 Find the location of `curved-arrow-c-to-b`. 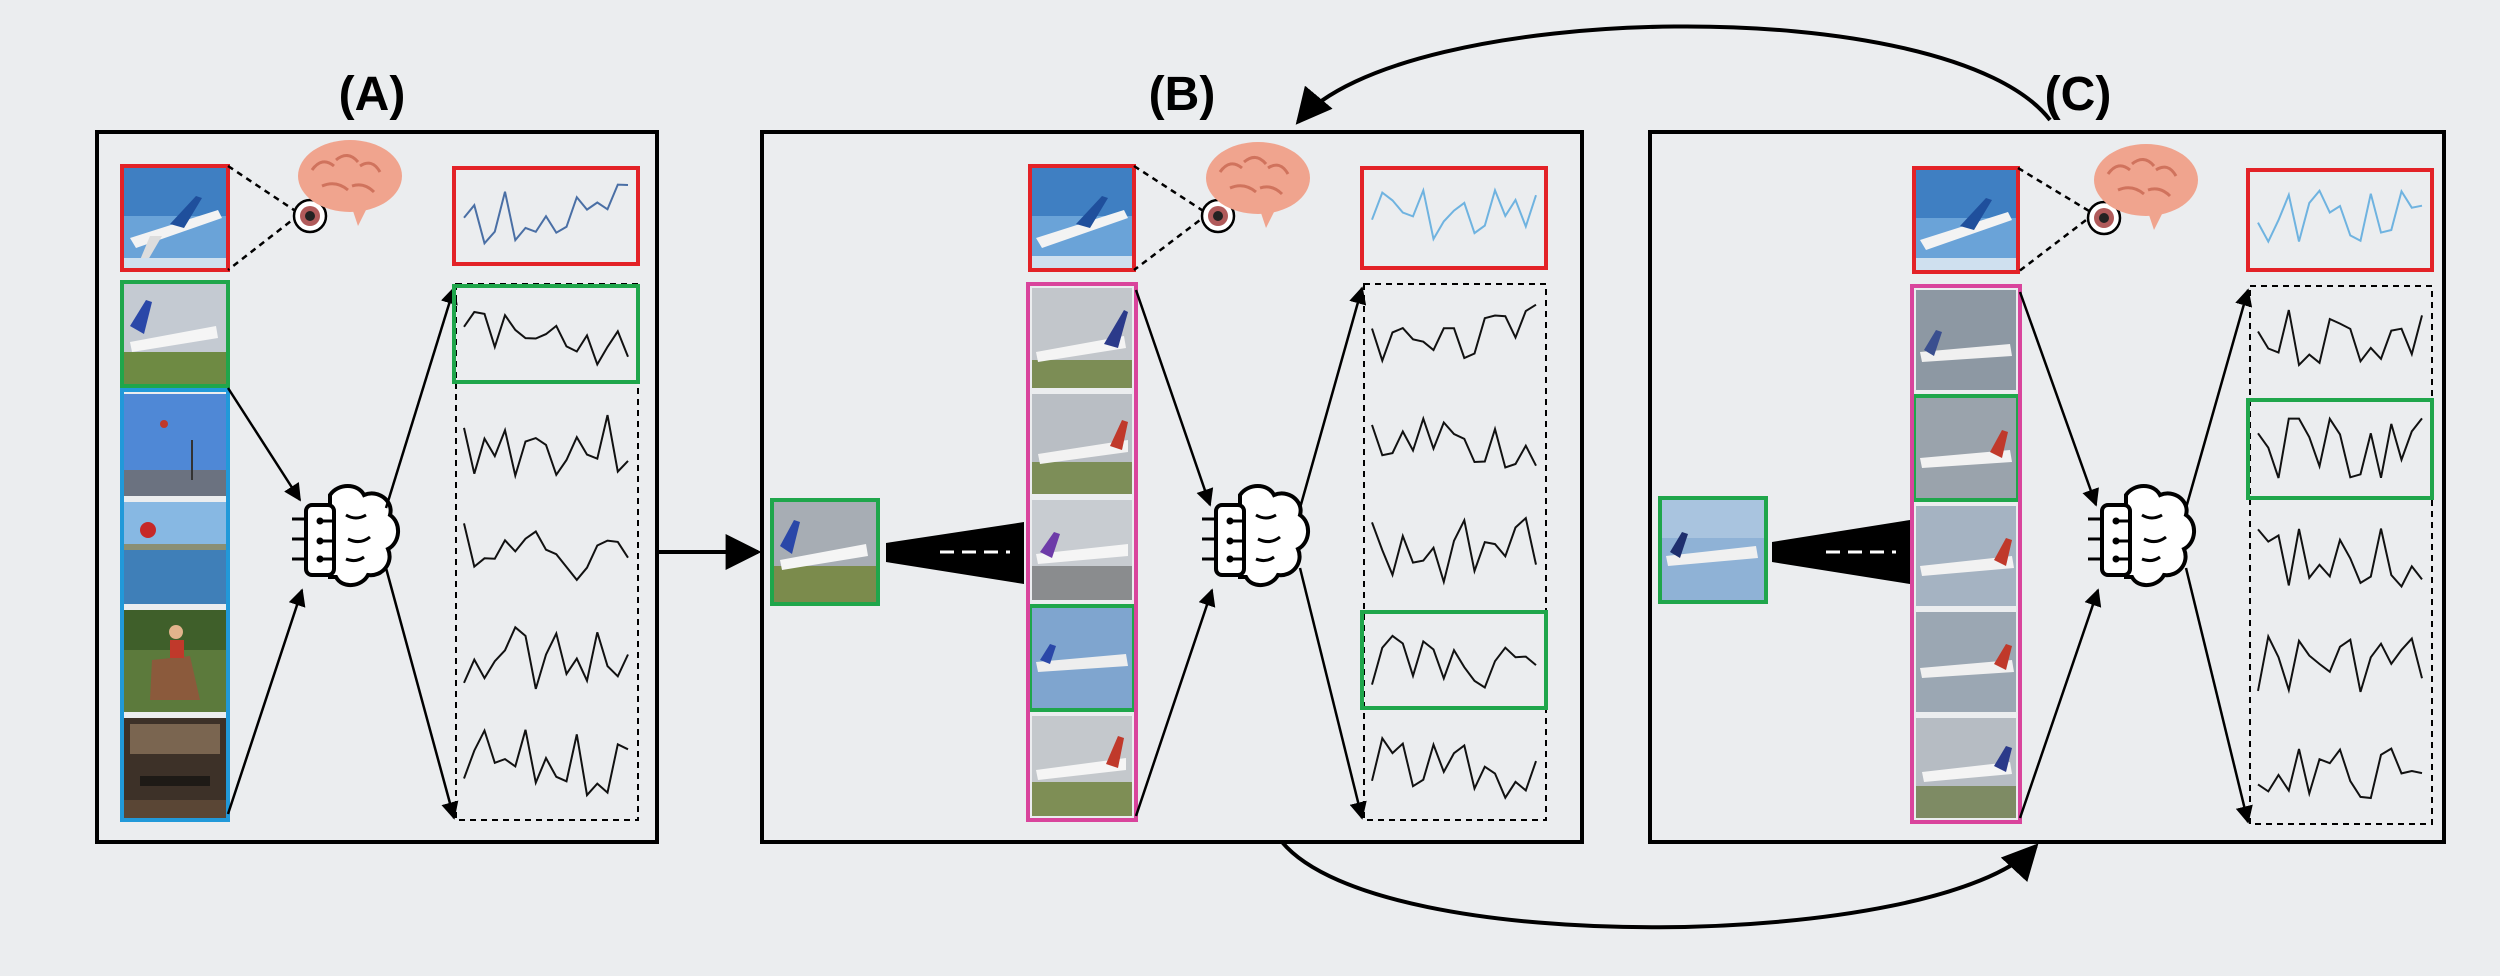

curved-arrow-c-to-b is located at coordinates (1673, 74).